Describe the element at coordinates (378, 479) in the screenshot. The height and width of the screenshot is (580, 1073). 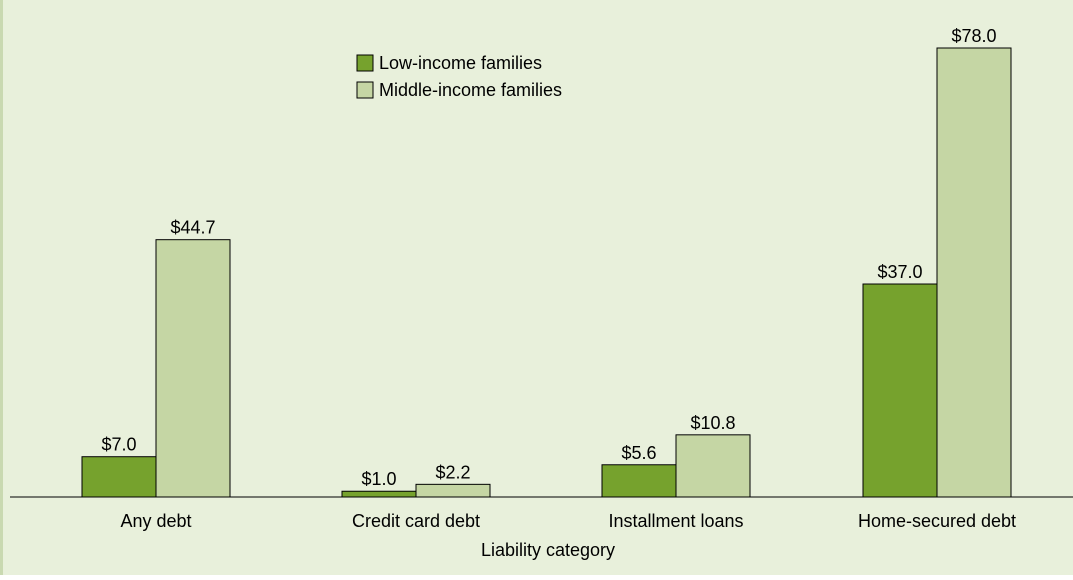
I see `data-label-credit-card-debt-low-income-families: $1.0` at that location.